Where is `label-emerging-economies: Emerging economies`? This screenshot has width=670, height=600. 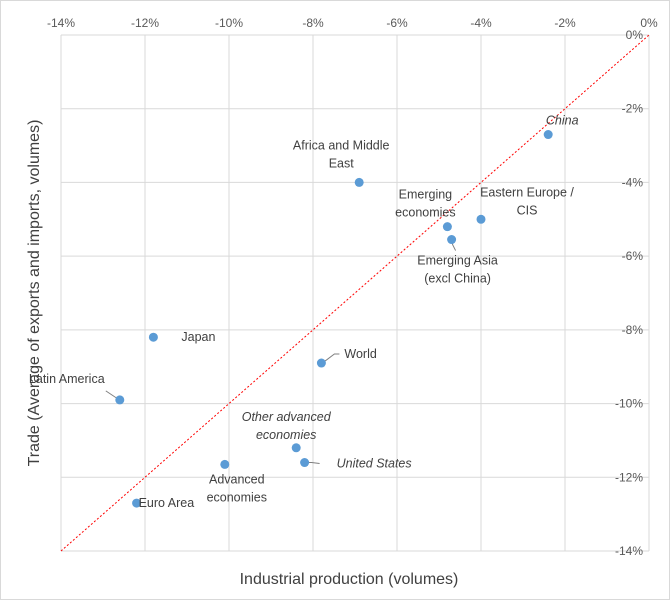 label-emerging-economies: Emerging economies is located at coordinates (425, 204).